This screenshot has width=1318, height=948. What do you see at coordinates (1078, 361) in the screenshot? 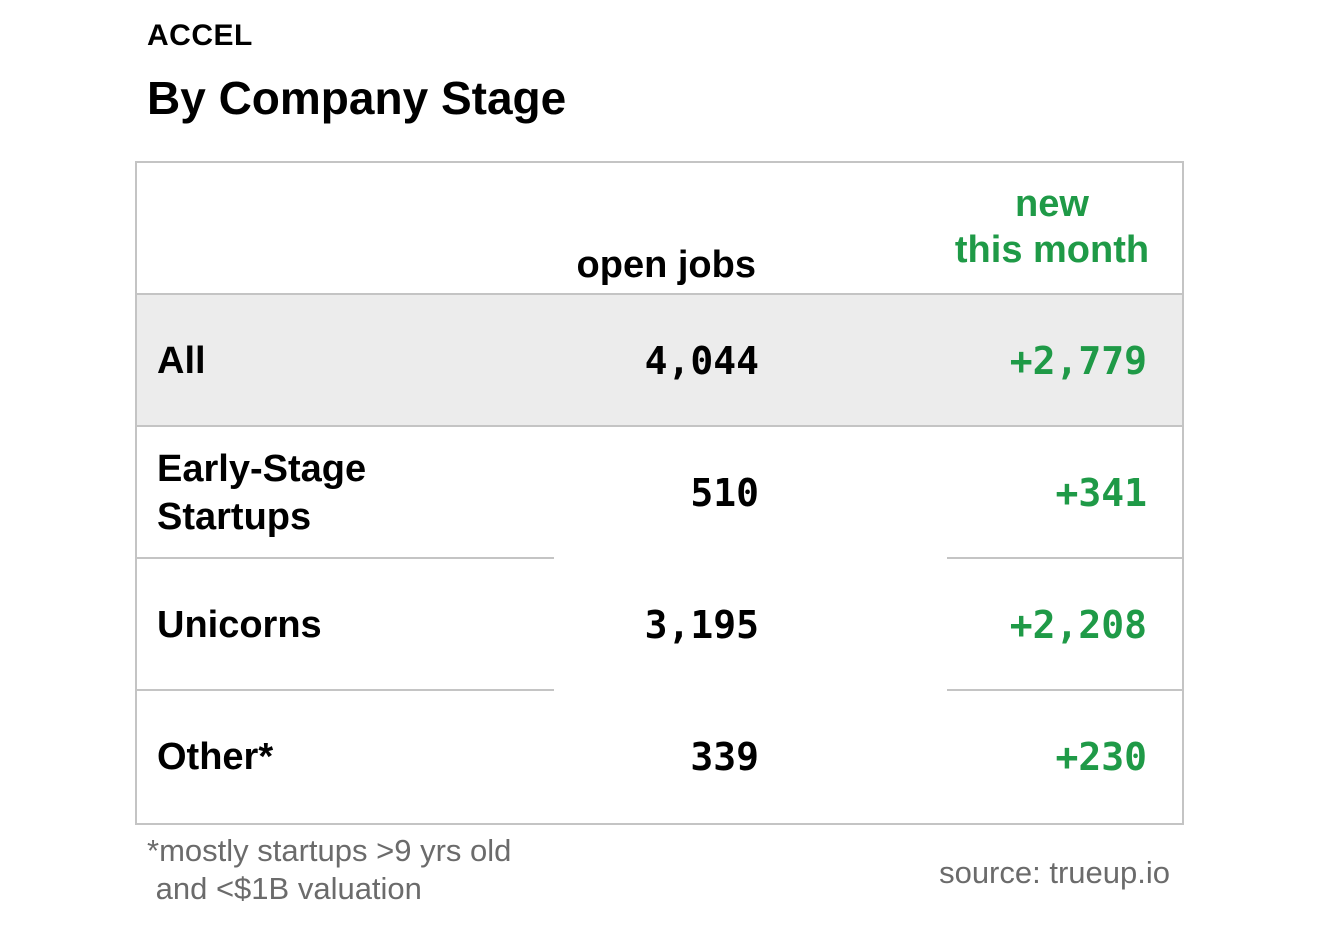
I see `row-new-this-month: +2,779` at bounding box center [1078, 361].